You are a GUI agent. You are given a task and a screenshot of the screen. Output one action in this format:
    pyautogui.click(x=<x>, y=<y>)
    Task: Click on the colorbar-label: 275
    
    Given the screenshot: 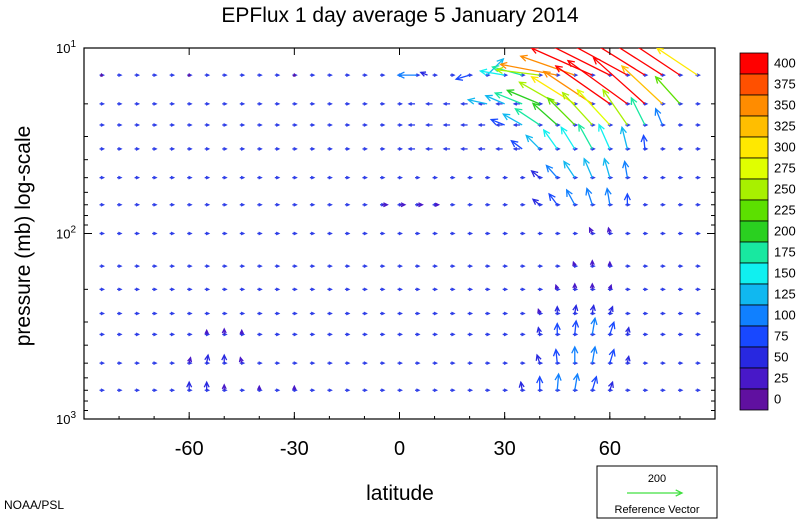 What is the action you would take?
    pyautogui.click(x=785, y=168)
    